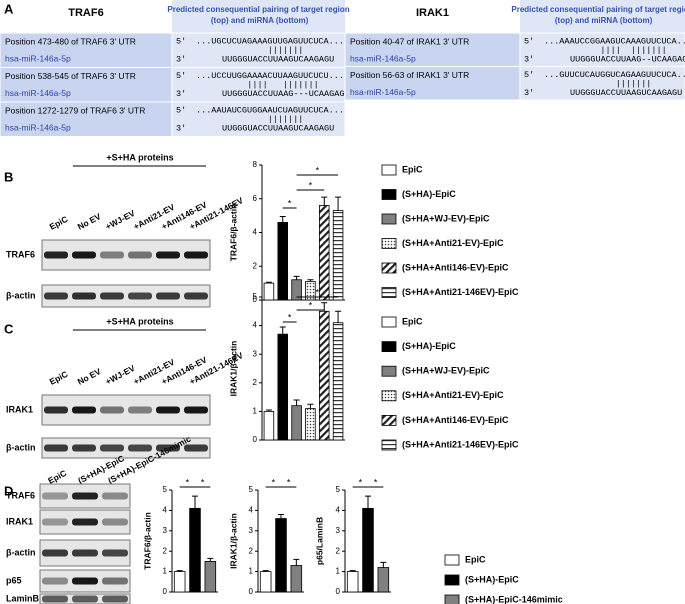  Describe the element at coordinates (38, 58) in the screenshot. I see `mirna-name: hsa-miR-146a-5p` at that location.